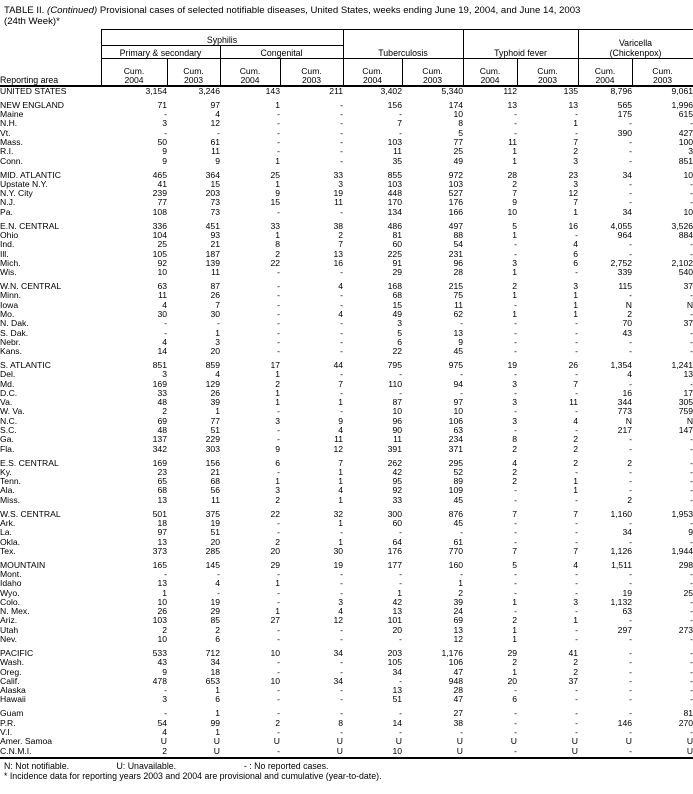  What do you see at coordinates (8, 202) in the screenshot?
I see `reporting-area-cell: N.J.` at bounding box center [8, 202].